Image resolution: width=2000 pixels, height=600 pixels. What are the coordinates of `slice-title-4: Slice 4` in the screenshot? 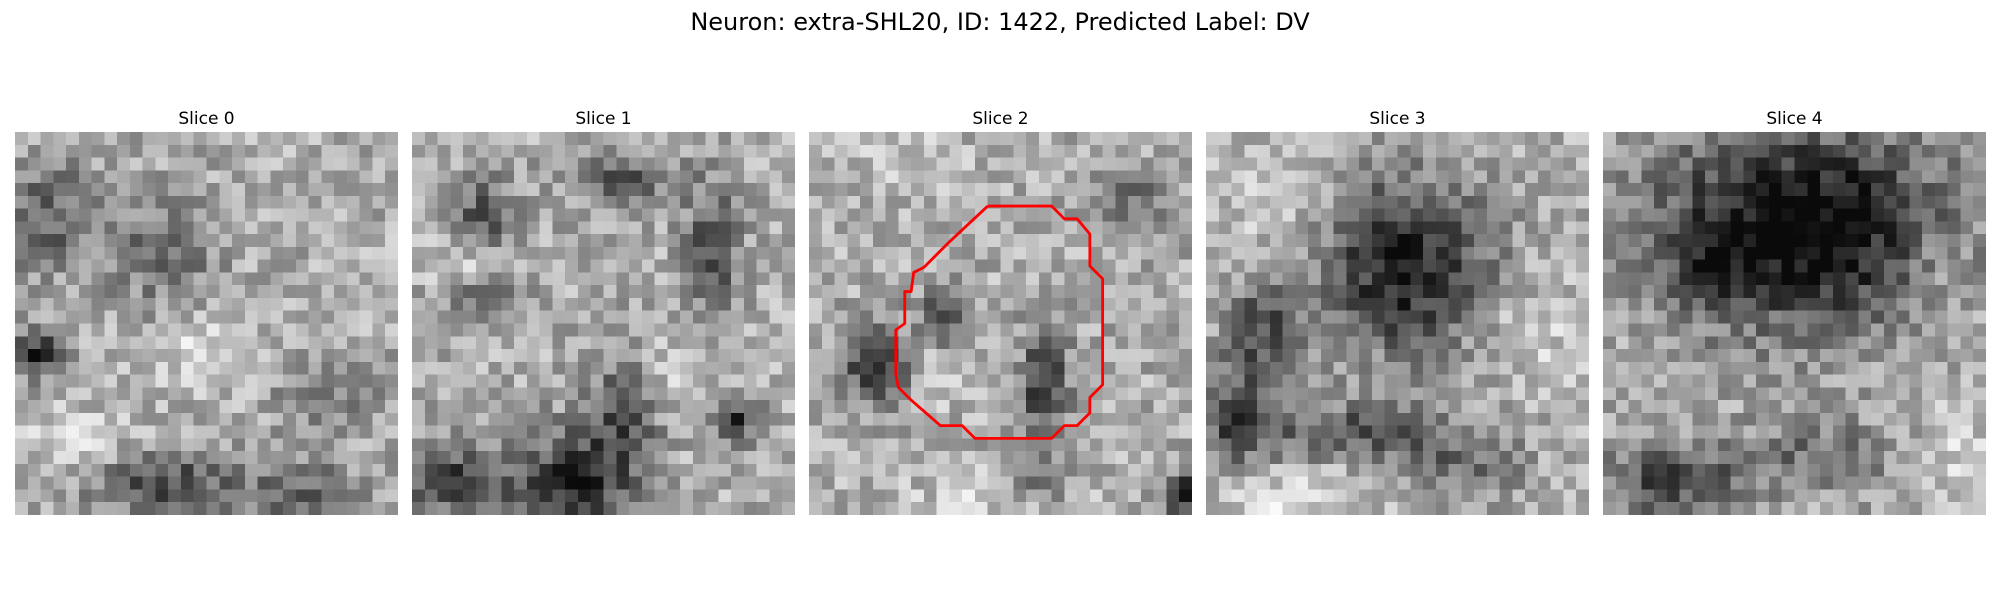 It's located at (1794, 119).